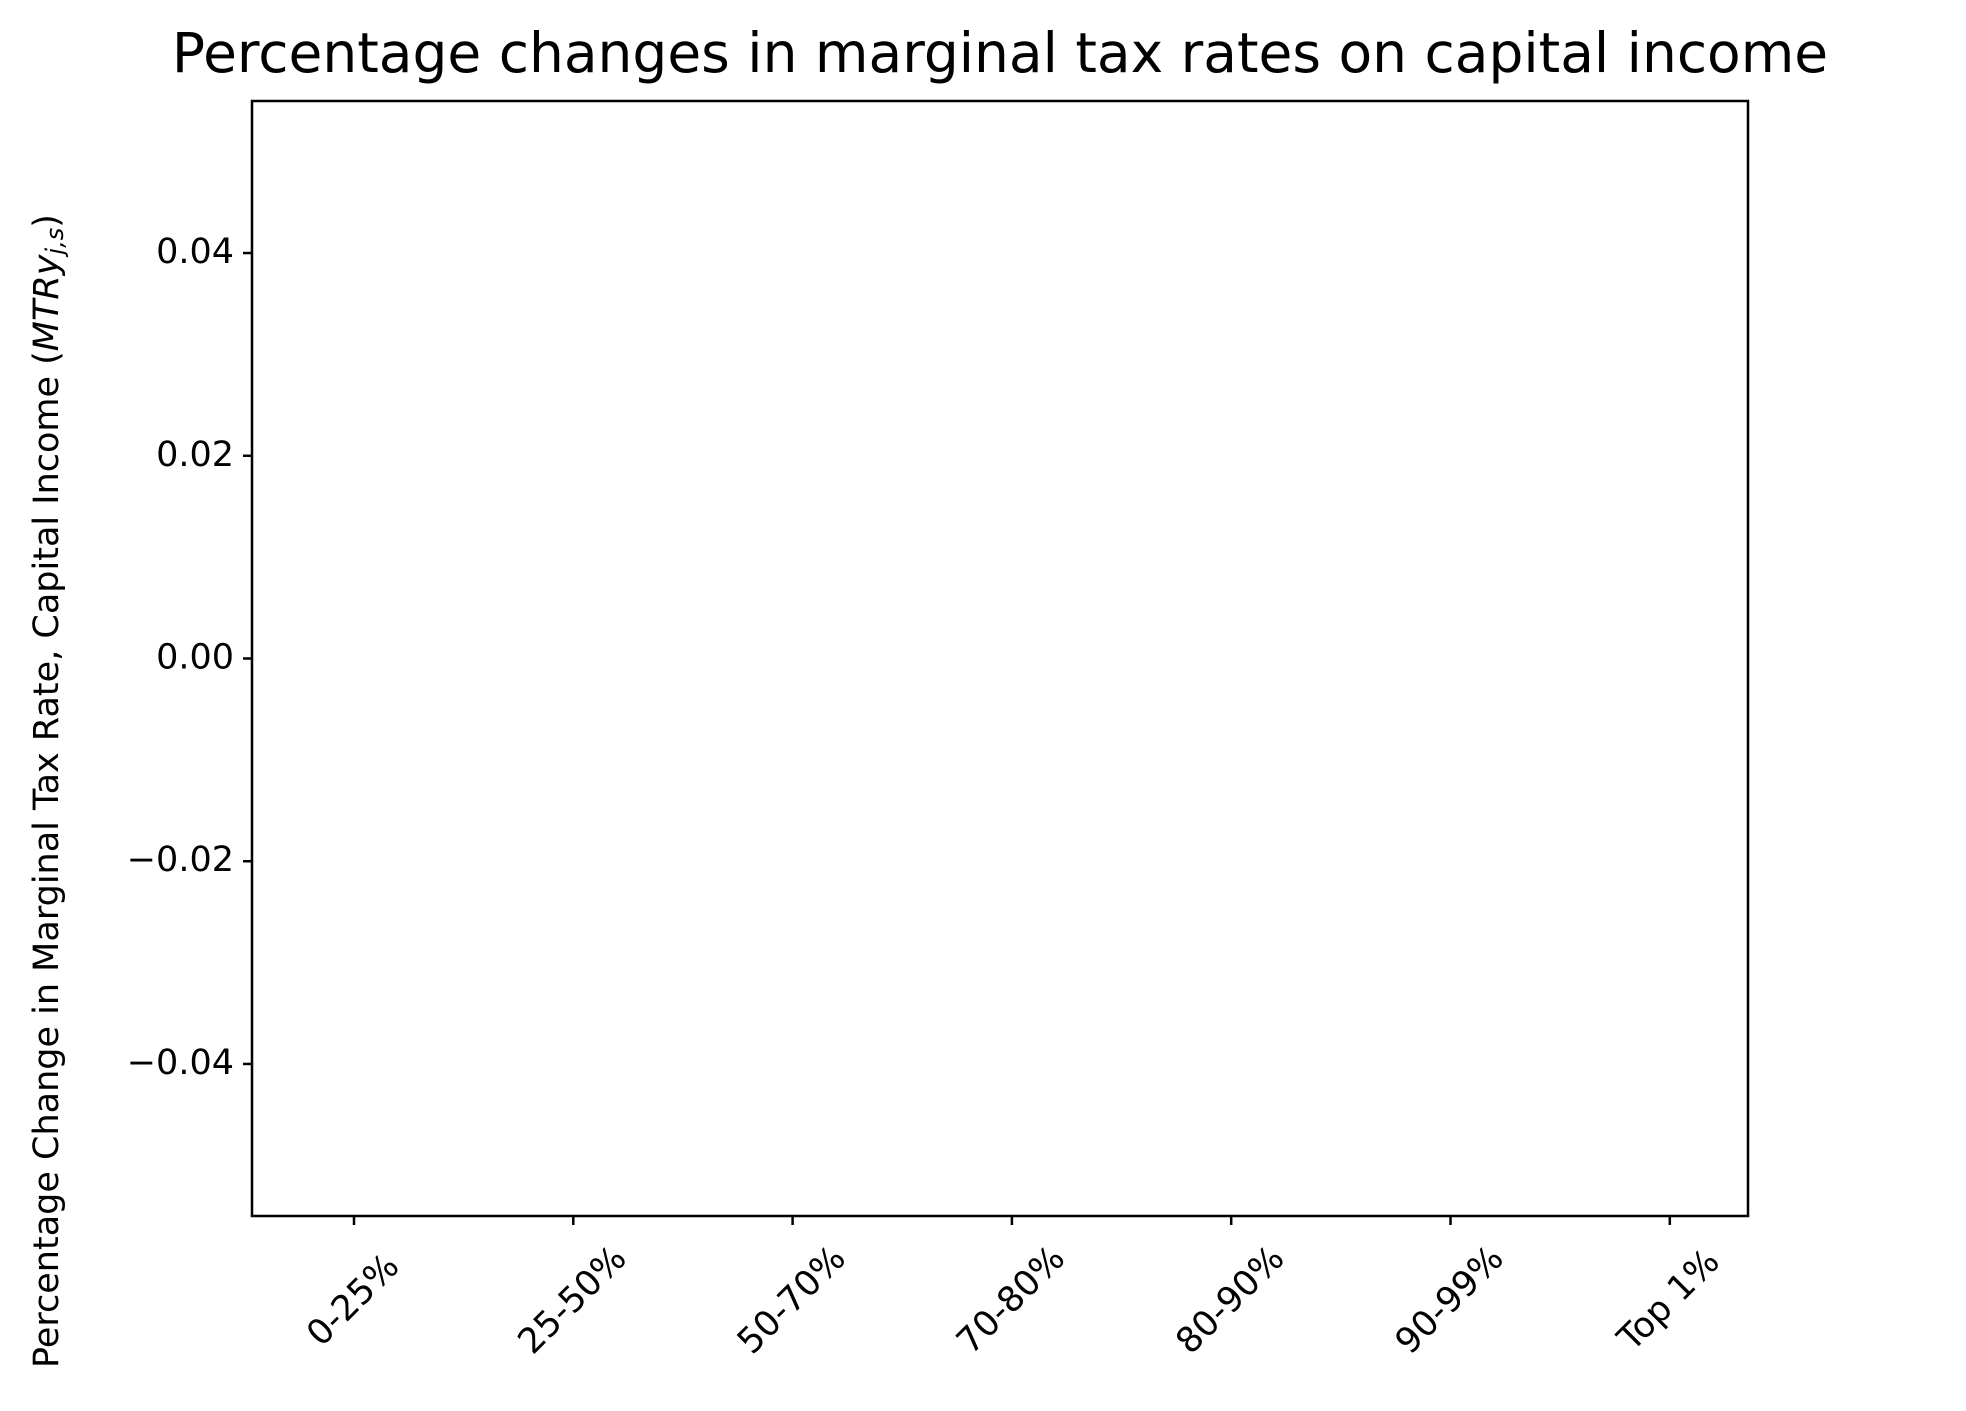 This screenshot has height=1411, width=1966. I want to click on x-tick-label: 90-99%, so click(1450, 1300).